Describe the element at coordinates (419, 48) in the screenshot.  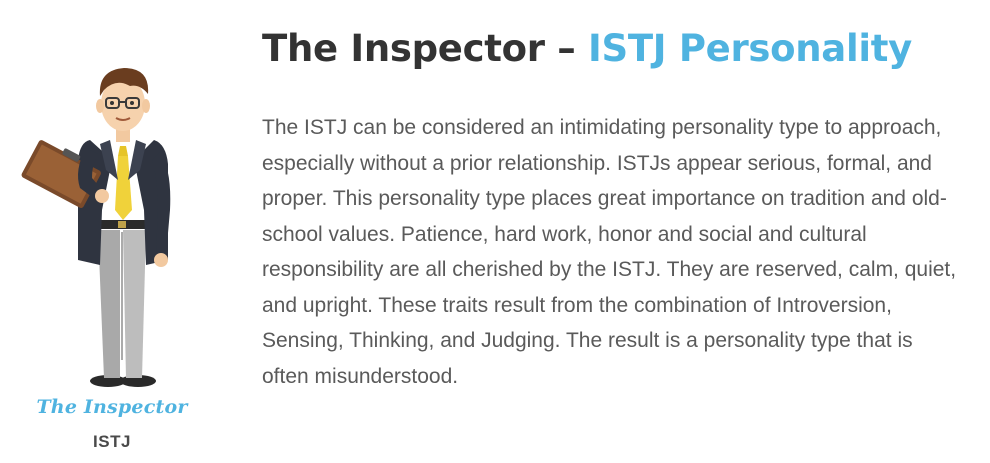
I see `title-main: The Inspector –` at that location.